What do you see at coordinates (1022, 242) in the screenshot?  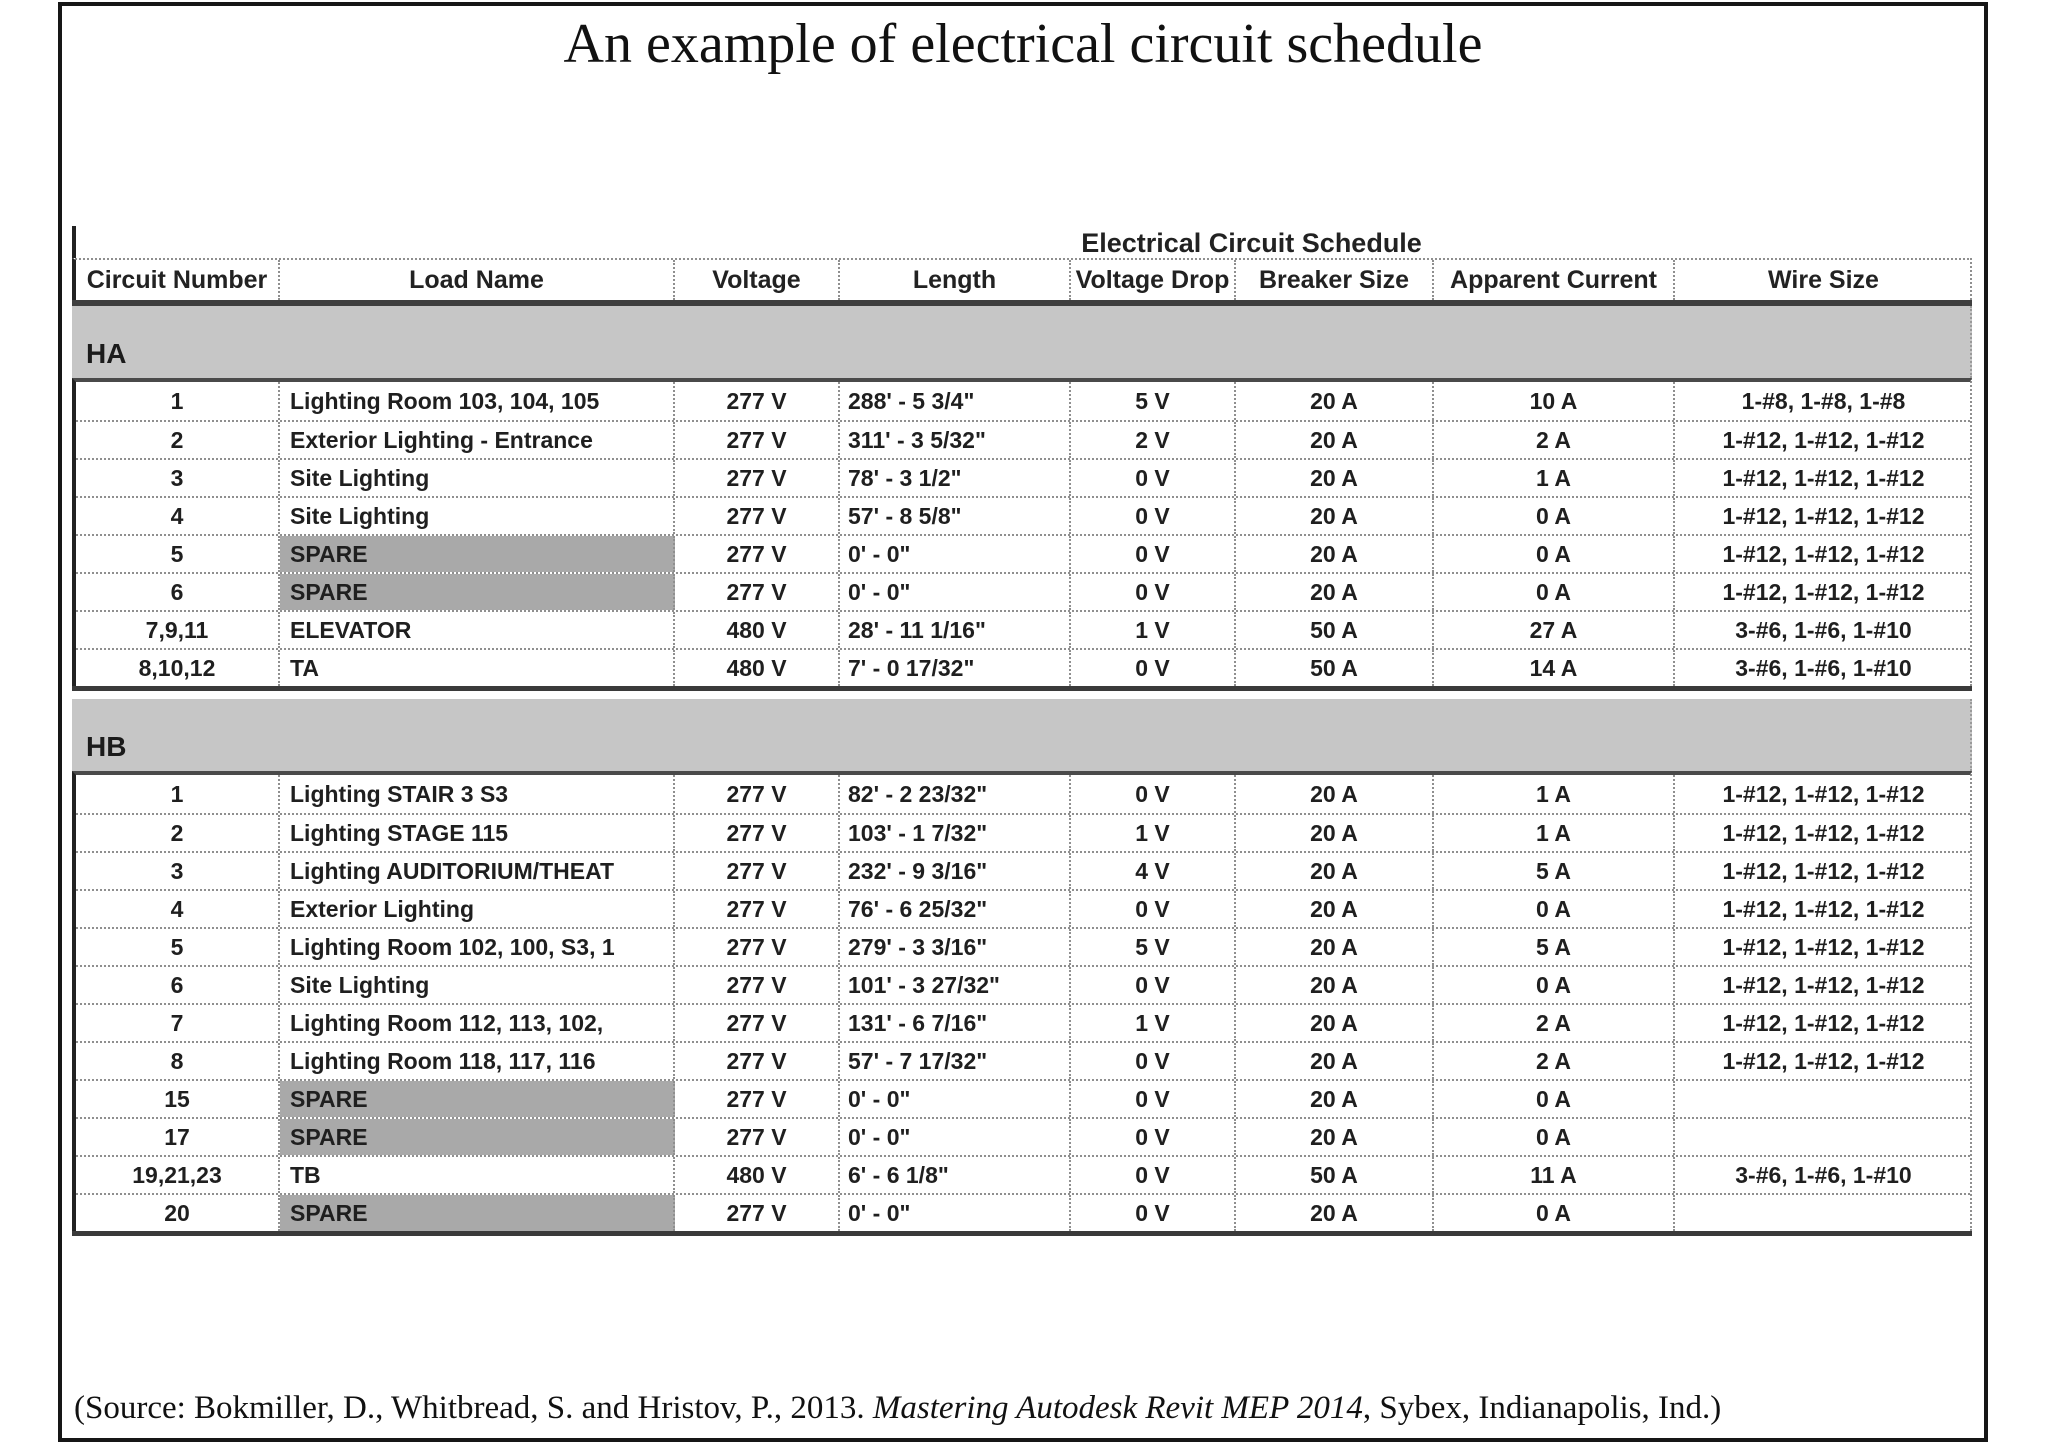 I see `table-title-row: Electrical Circuit Schedule` at bounding box center [1022, 242].